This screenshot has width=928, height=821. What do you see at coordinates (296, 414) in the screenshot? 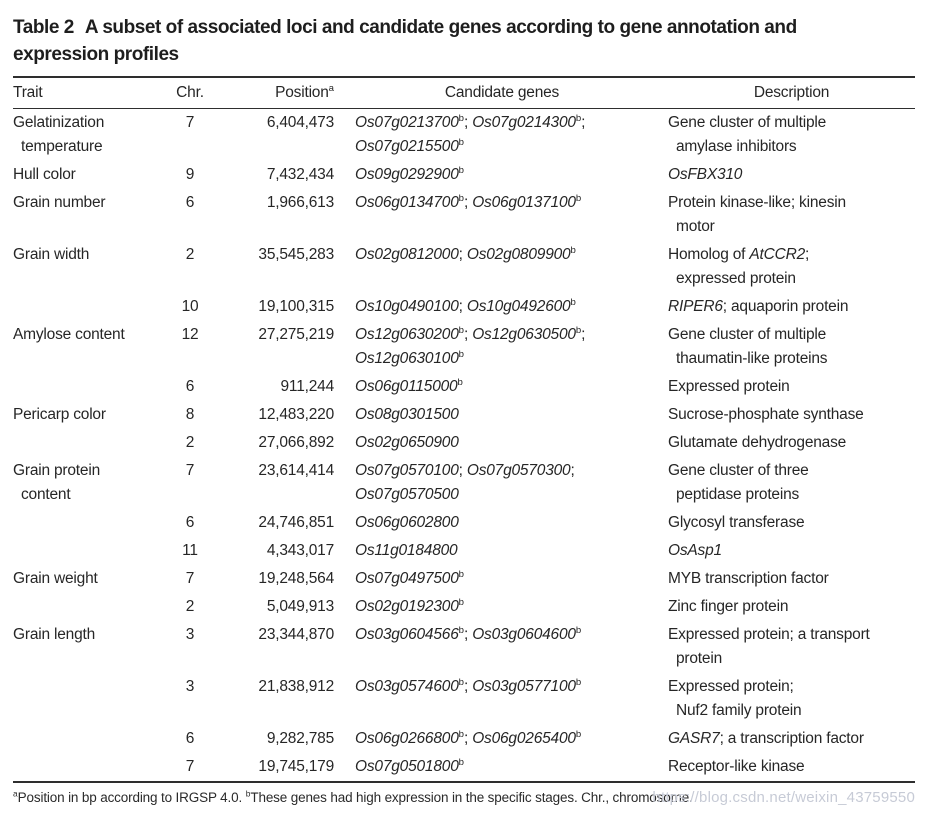
I see `position-cell: 12,483,220` at bounding box center [296, 414].